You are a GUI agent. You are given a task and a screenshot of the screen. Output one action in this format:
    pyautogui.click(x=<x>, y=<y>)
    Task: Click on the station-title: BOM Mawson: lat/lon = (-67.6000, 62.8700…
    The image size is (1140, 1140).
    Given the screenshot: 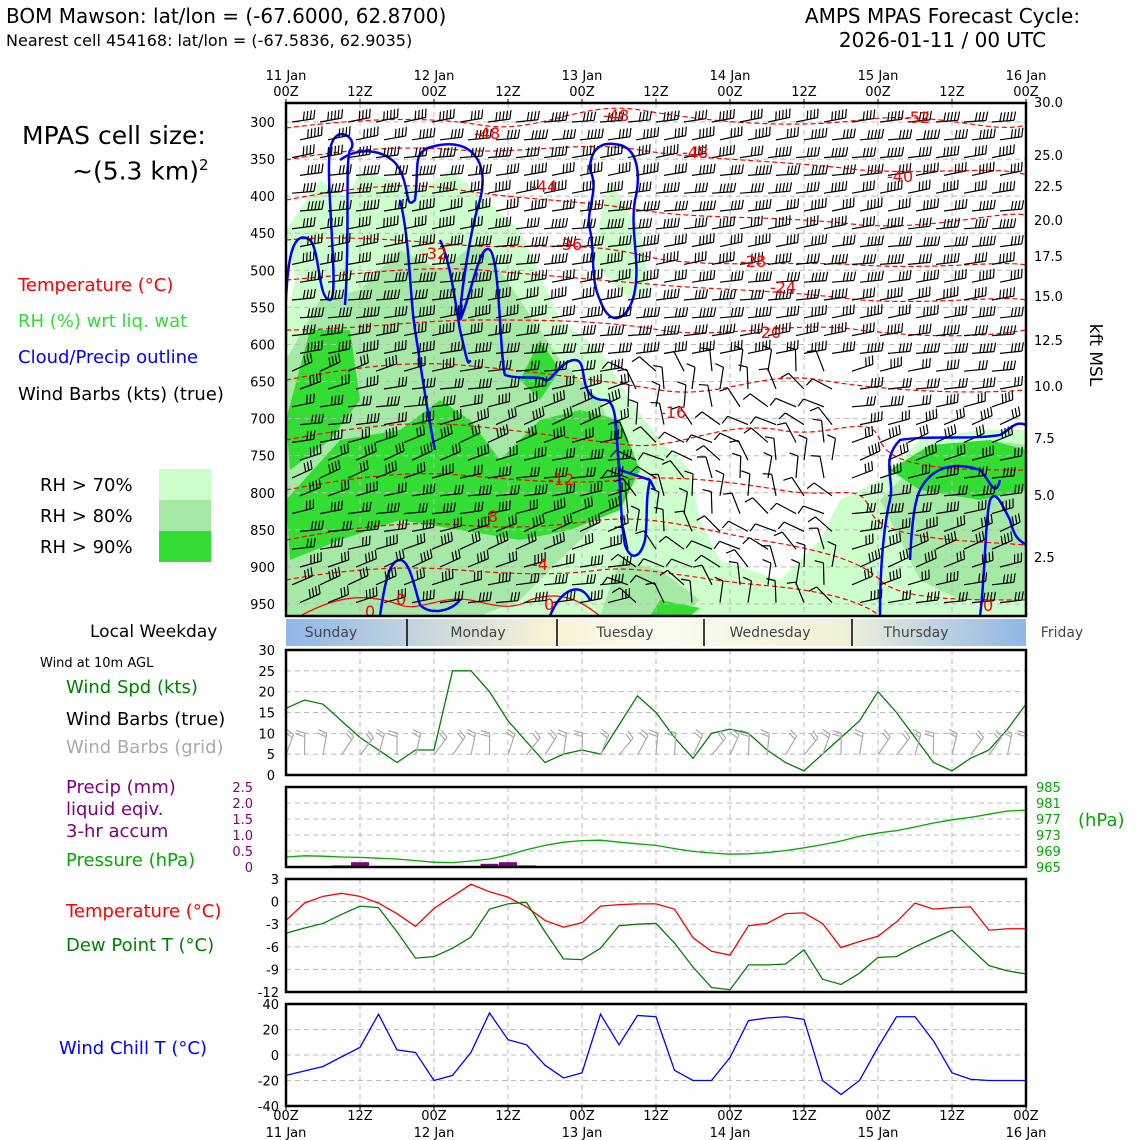 What is the action you would take?
    pyautogui.click(x=226, y=16)
    